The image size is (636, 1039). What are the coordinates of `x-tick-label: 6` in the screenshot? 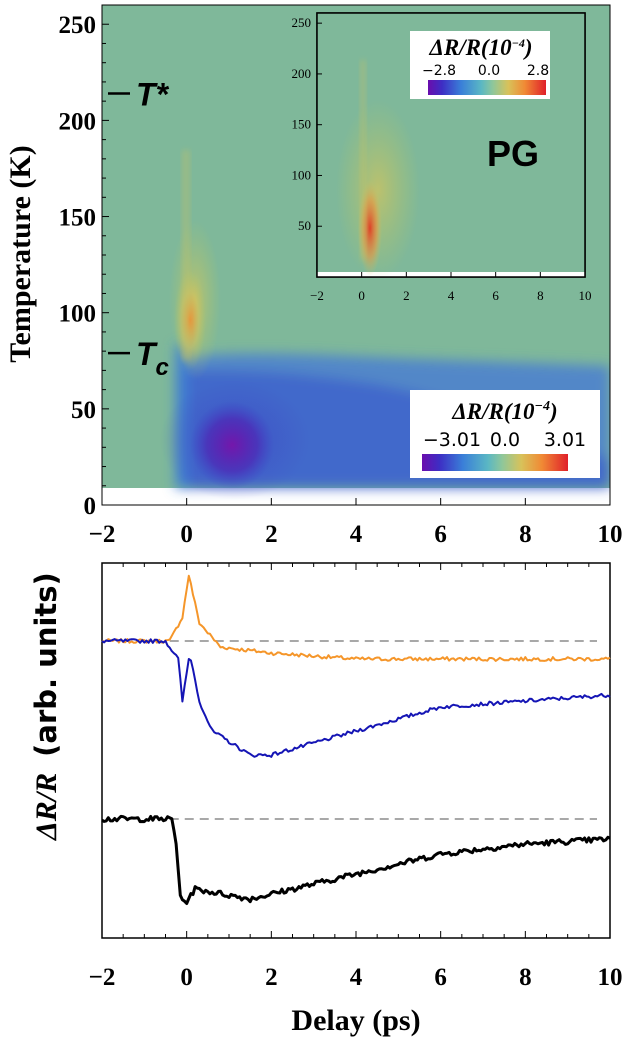 It's located at (440, 534).